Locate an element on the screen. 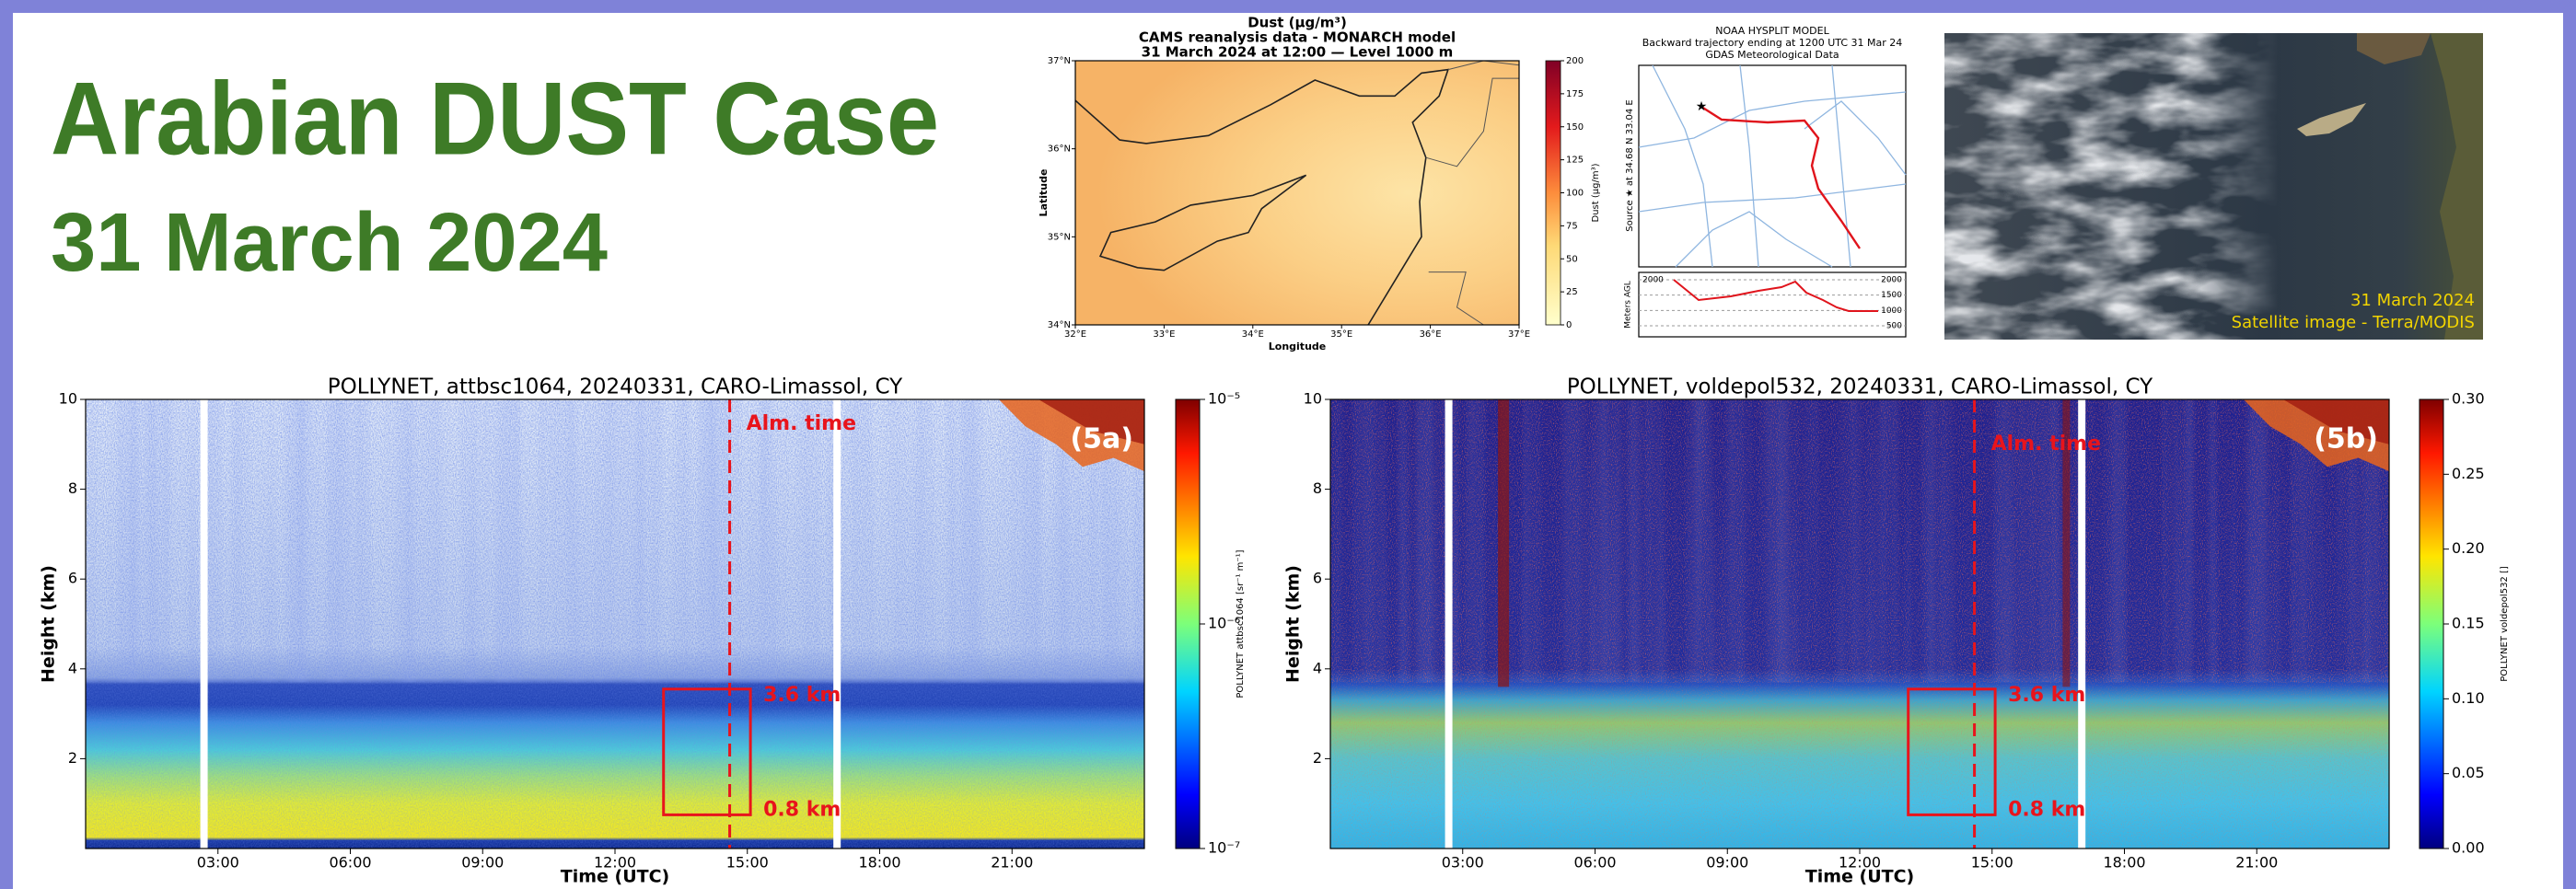 Image resolution: width=2576 pixels, height=889 pixels. colorbar-tick-label: 10⁻⁵ is located at coordinates (1224, 399).